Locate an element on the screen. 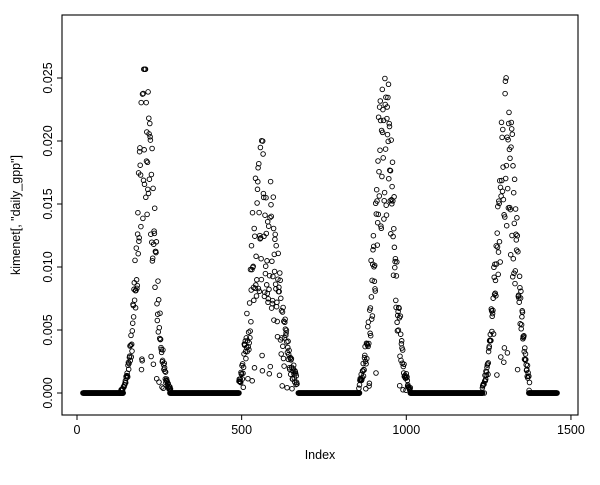 This screenshot has height=485, width=600. y-tick-label: 0.020 is located at coordinates (48, 140).